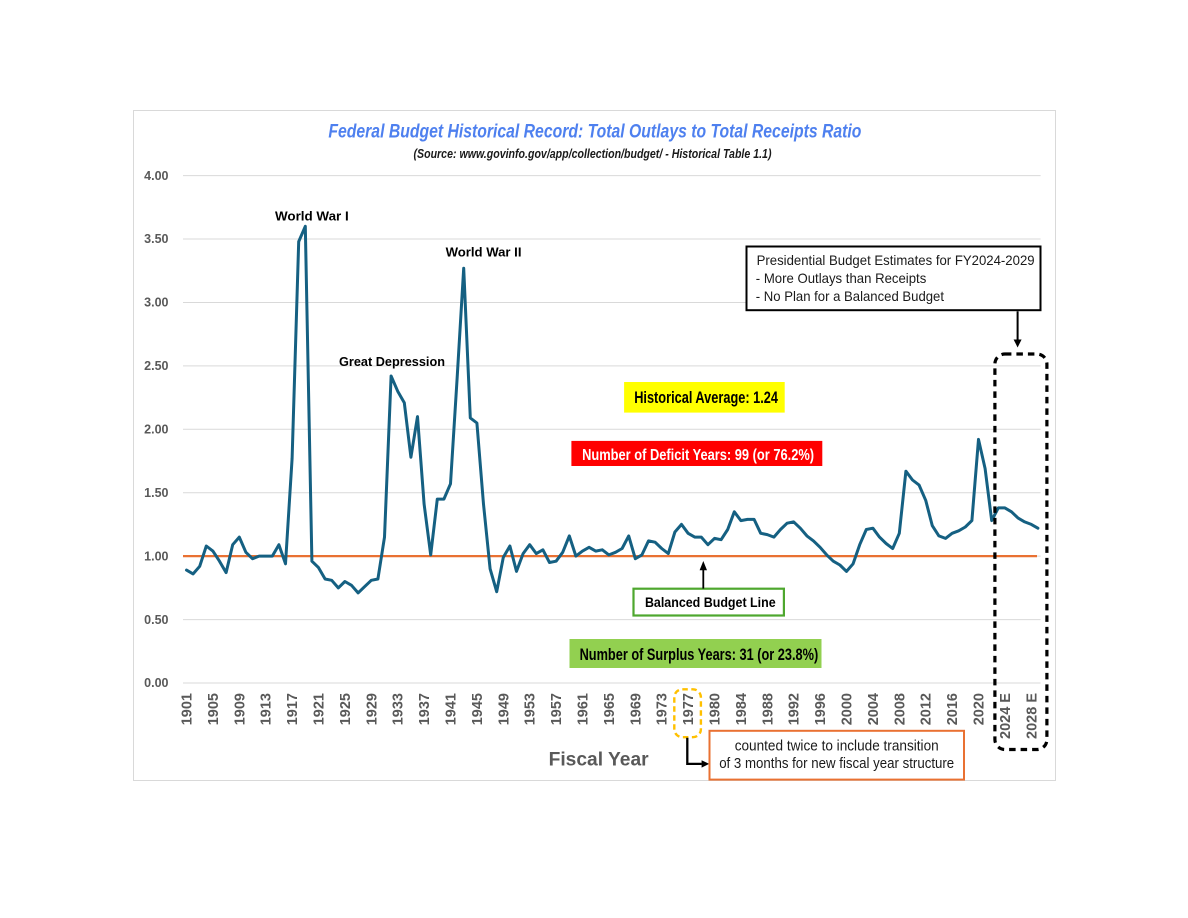 The image size is (1188, 918). Describe the element at coordinates (1032, 716) in the screenshot. I see `svg-text: 2028 E` at that location.